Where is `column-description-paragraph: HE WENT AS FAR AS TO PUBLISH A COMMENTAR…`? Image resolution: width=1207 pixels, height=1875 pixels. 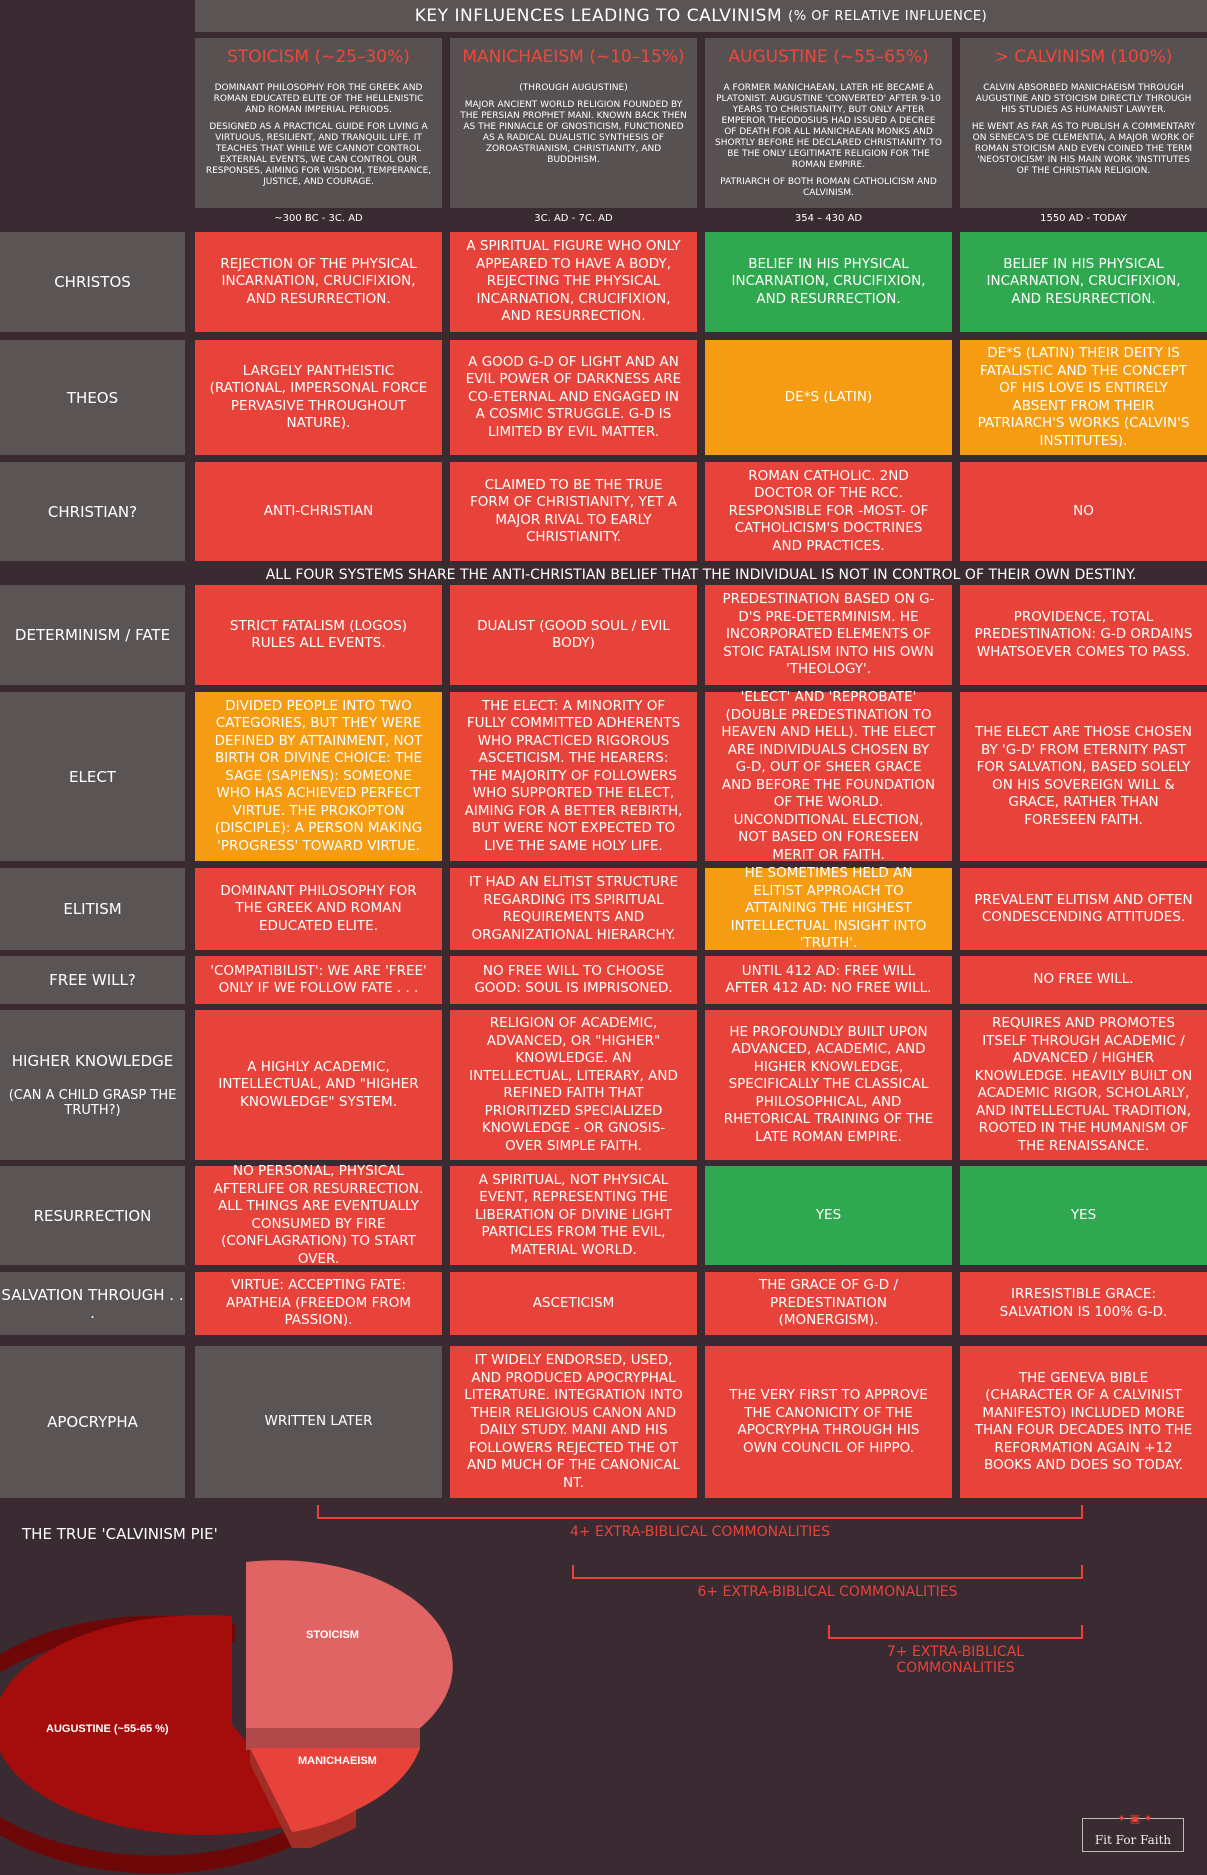 column-description-paragraph: HE WENT AS FAR AS TO PUBLISH A COMMENTAR… is located at coordinates (1083, 149).